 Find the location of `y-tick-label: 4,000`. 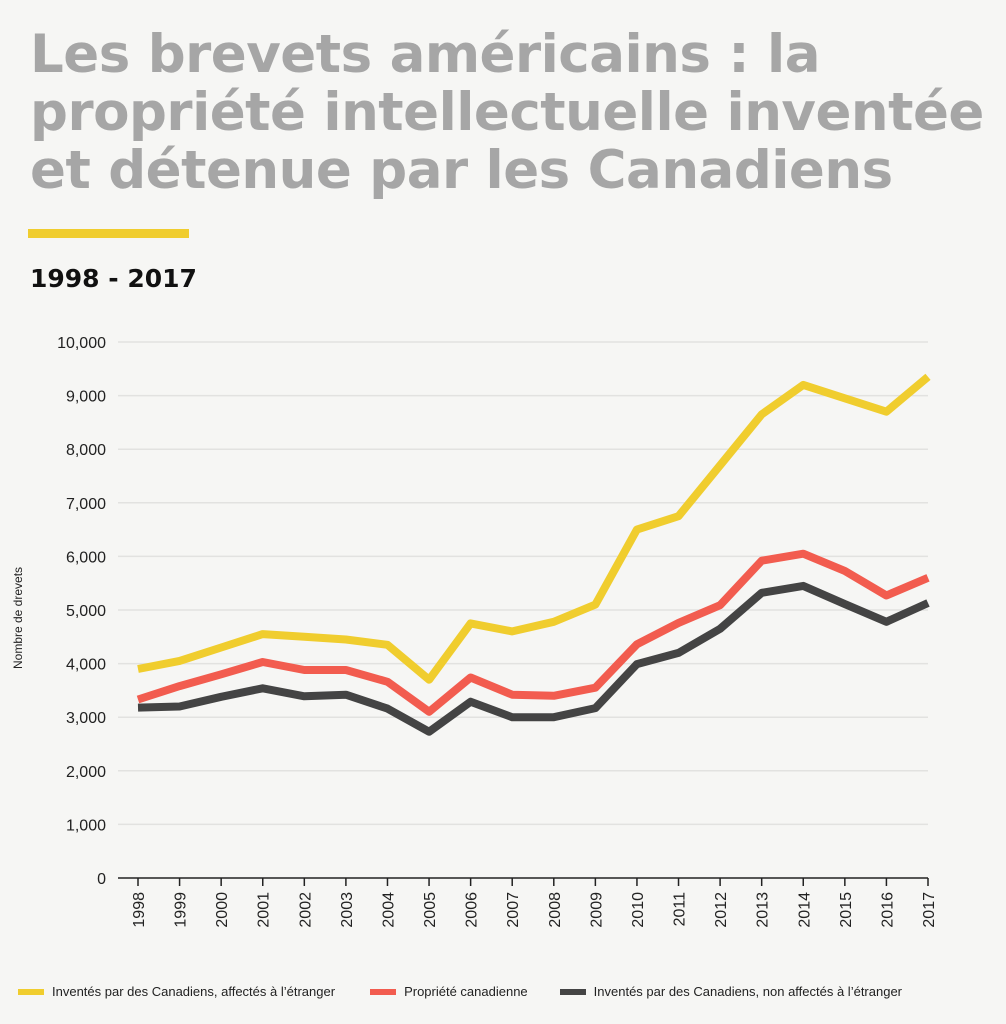

y-tick-label: 4,000 is located at coordinates (86, 665).